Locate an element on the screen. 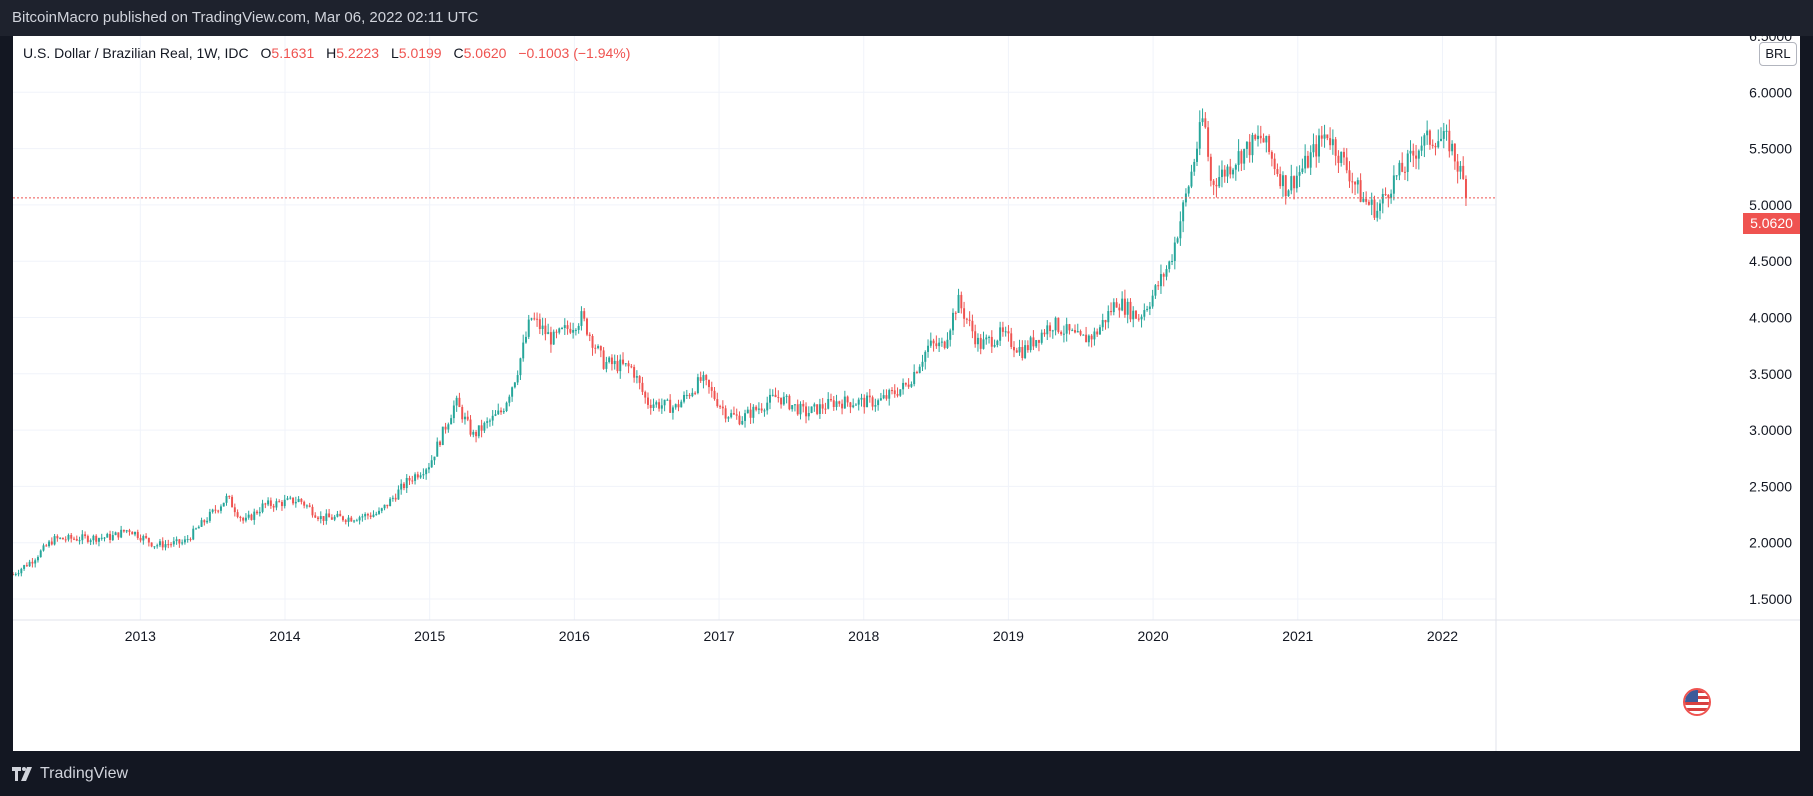 This screenshot has height=796, width=1813. y-tick-label: 3.0000 is located at coordinates (1770, 430).